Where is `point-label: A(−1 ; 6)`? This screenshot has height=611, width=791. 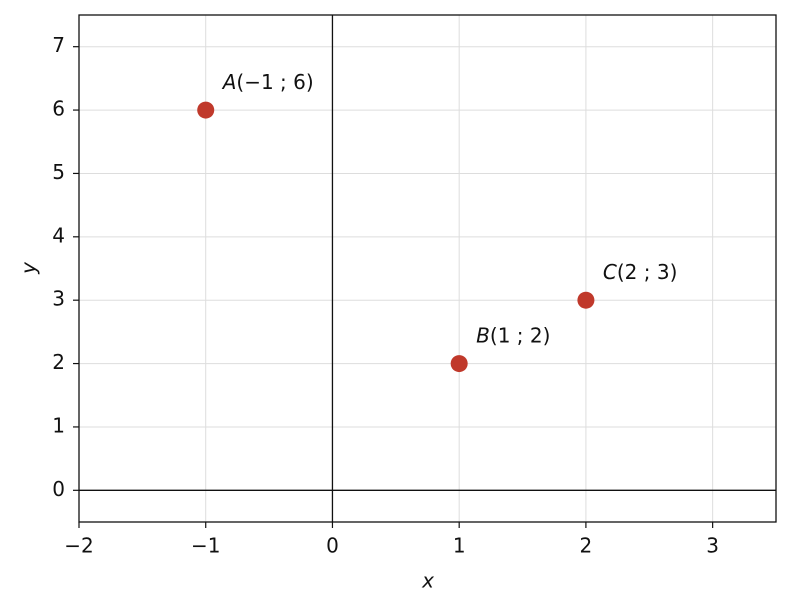
point-label: A(−1 ; 6) is located at coordinates (267, 82).